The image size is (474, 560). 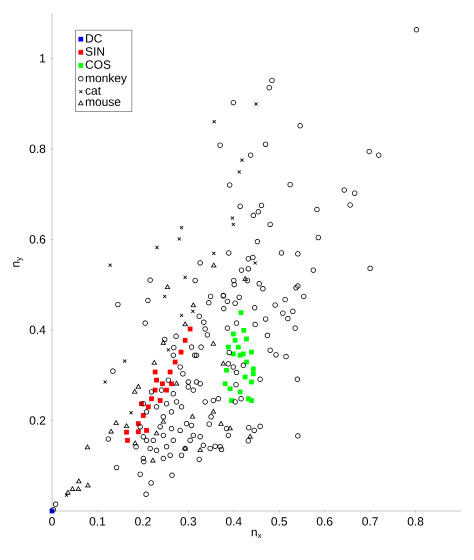 What do you see at coordinates (257, 534) in the screenshot?
I see `x-axis-title: n$_{x}$` at bounding box center [257, 534].